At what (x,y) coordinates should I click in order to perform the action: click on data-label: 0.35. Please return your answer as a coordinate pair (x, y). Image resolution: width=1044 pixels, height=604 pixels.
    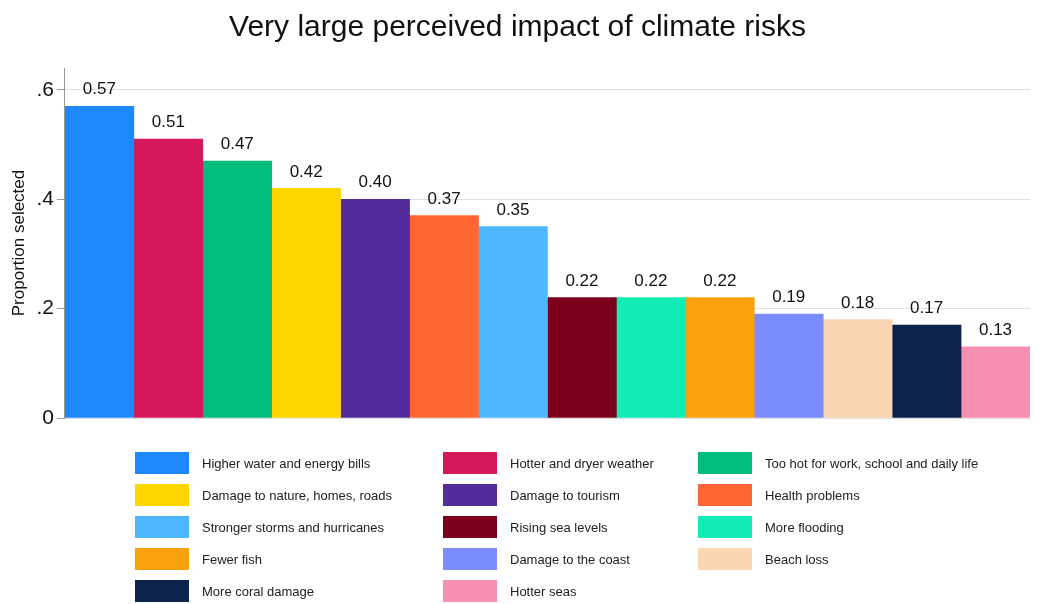
    Looking at the image, I should click on (513, 209).